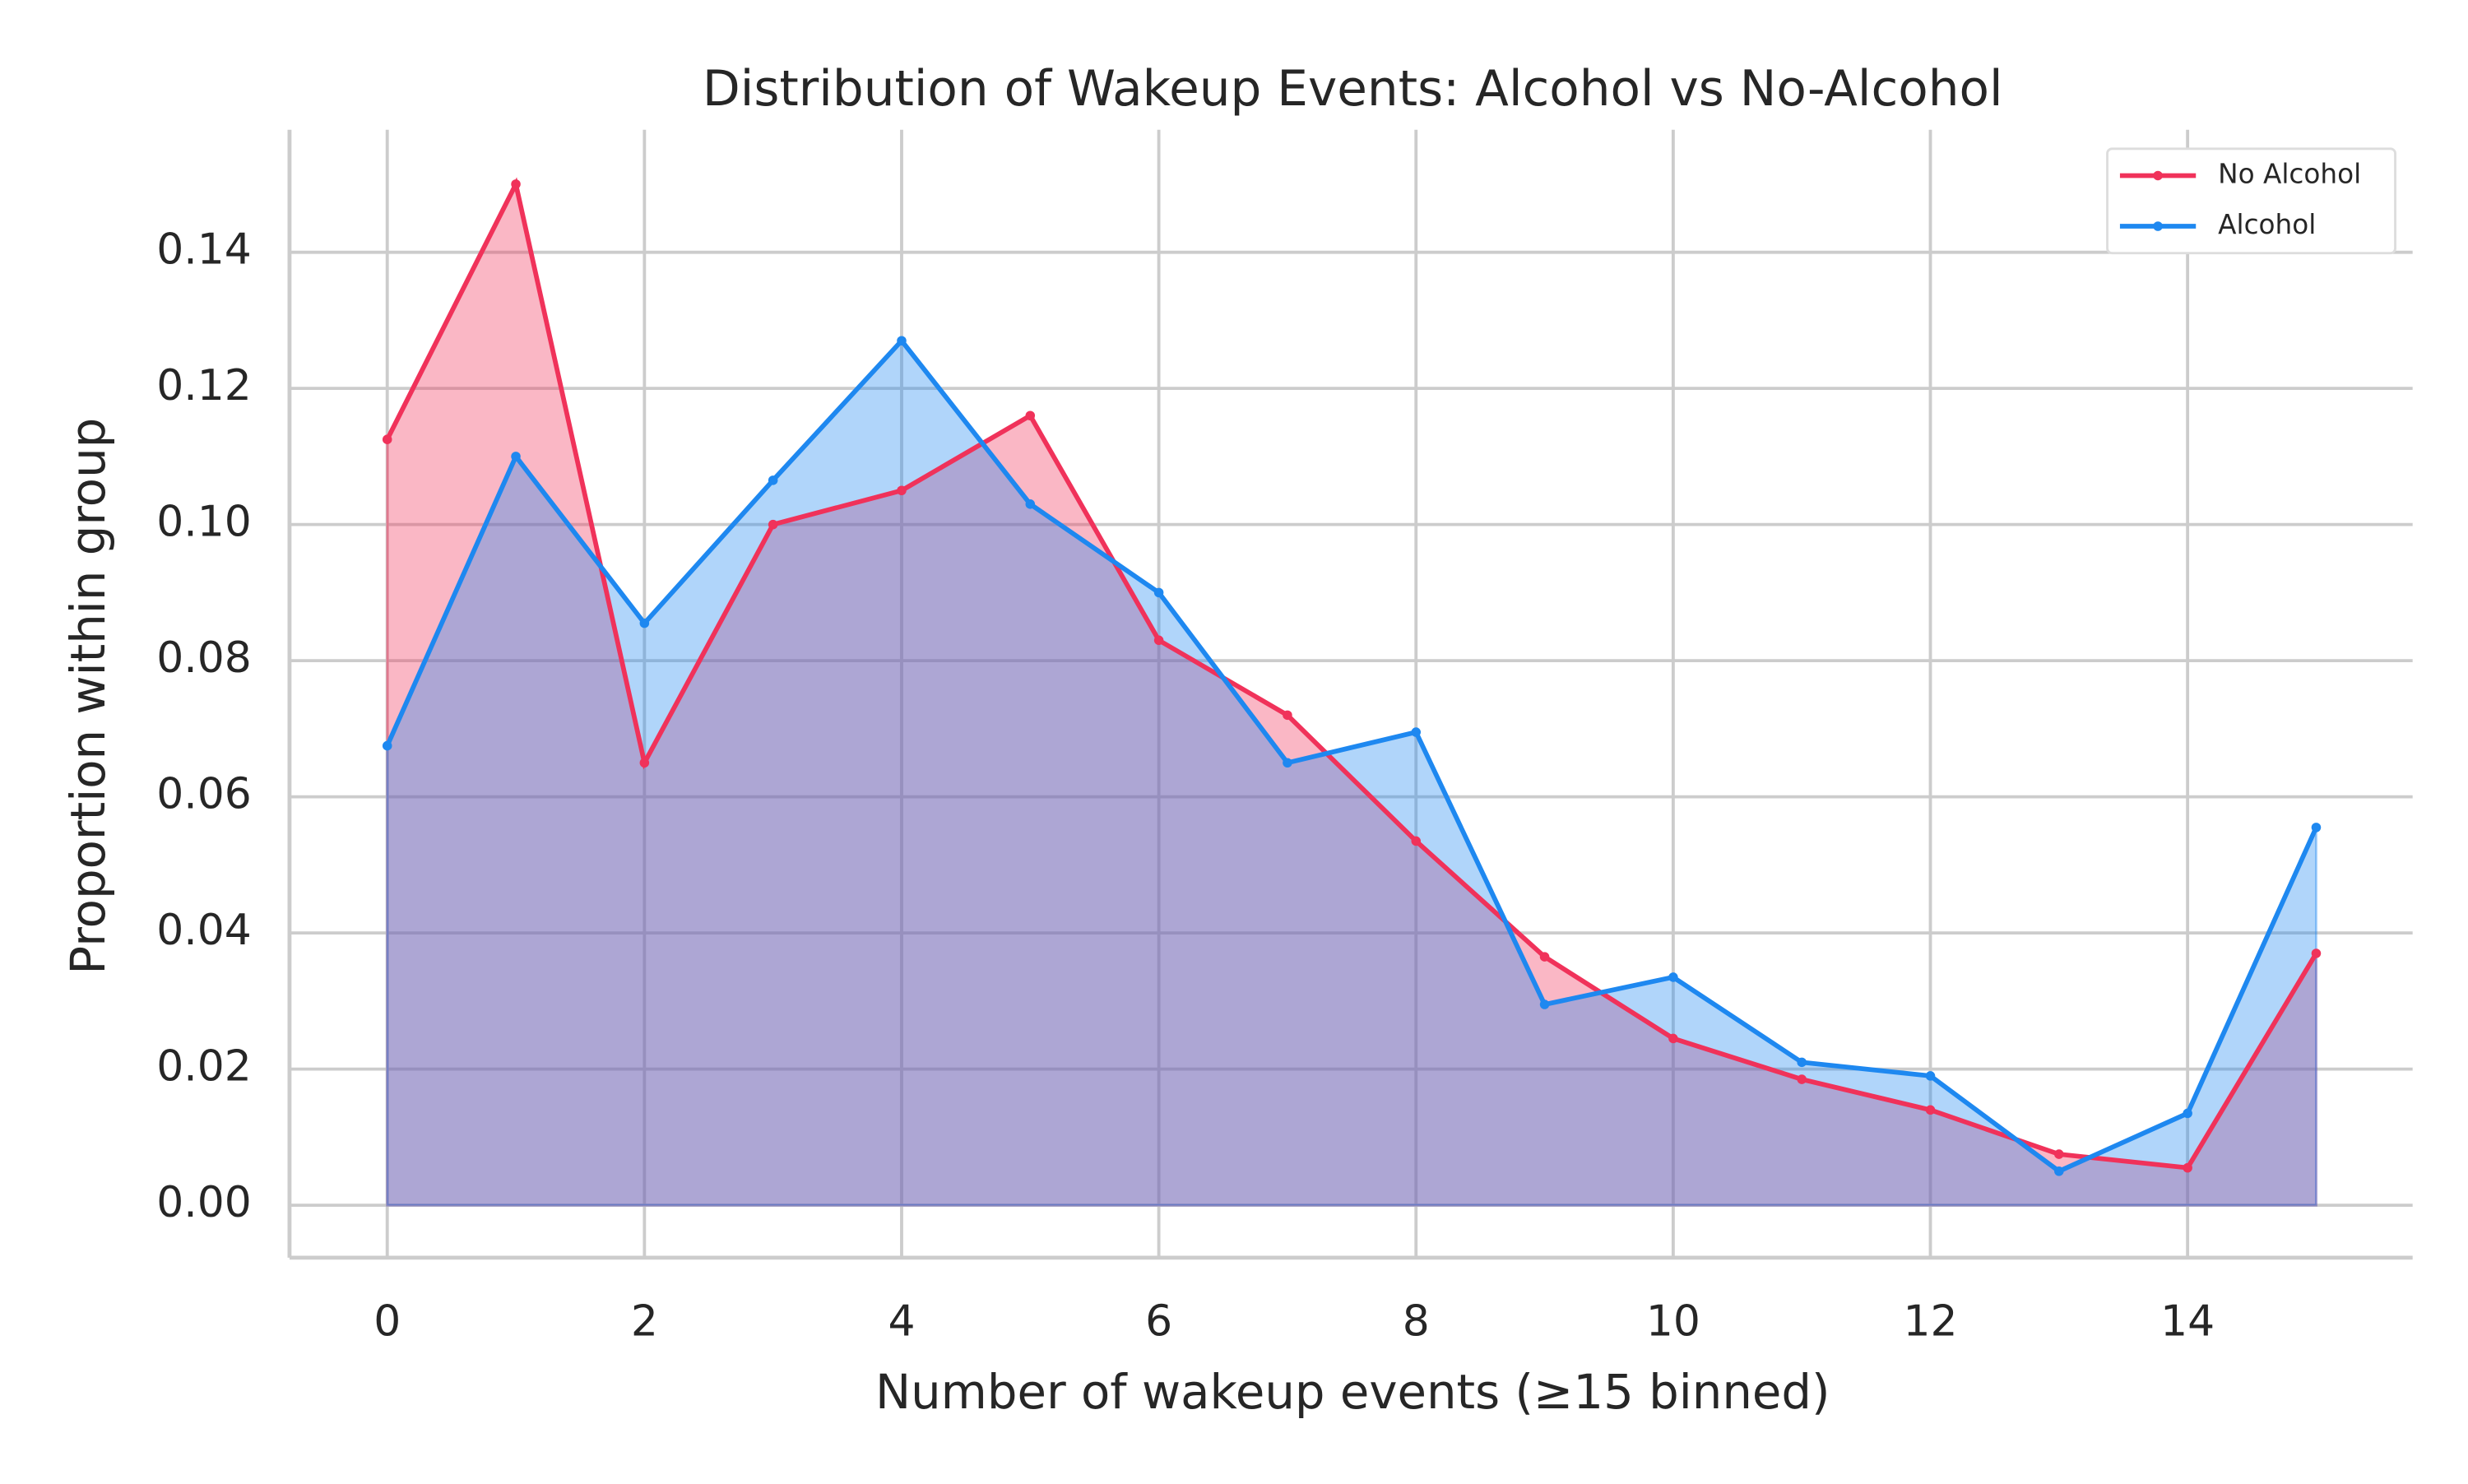 The height and width of the screenshot is (1484, 2468). Describe the element at coordinates (2289, 173) in the screenshot. I see `legend-label: No Alcohol` at that location.